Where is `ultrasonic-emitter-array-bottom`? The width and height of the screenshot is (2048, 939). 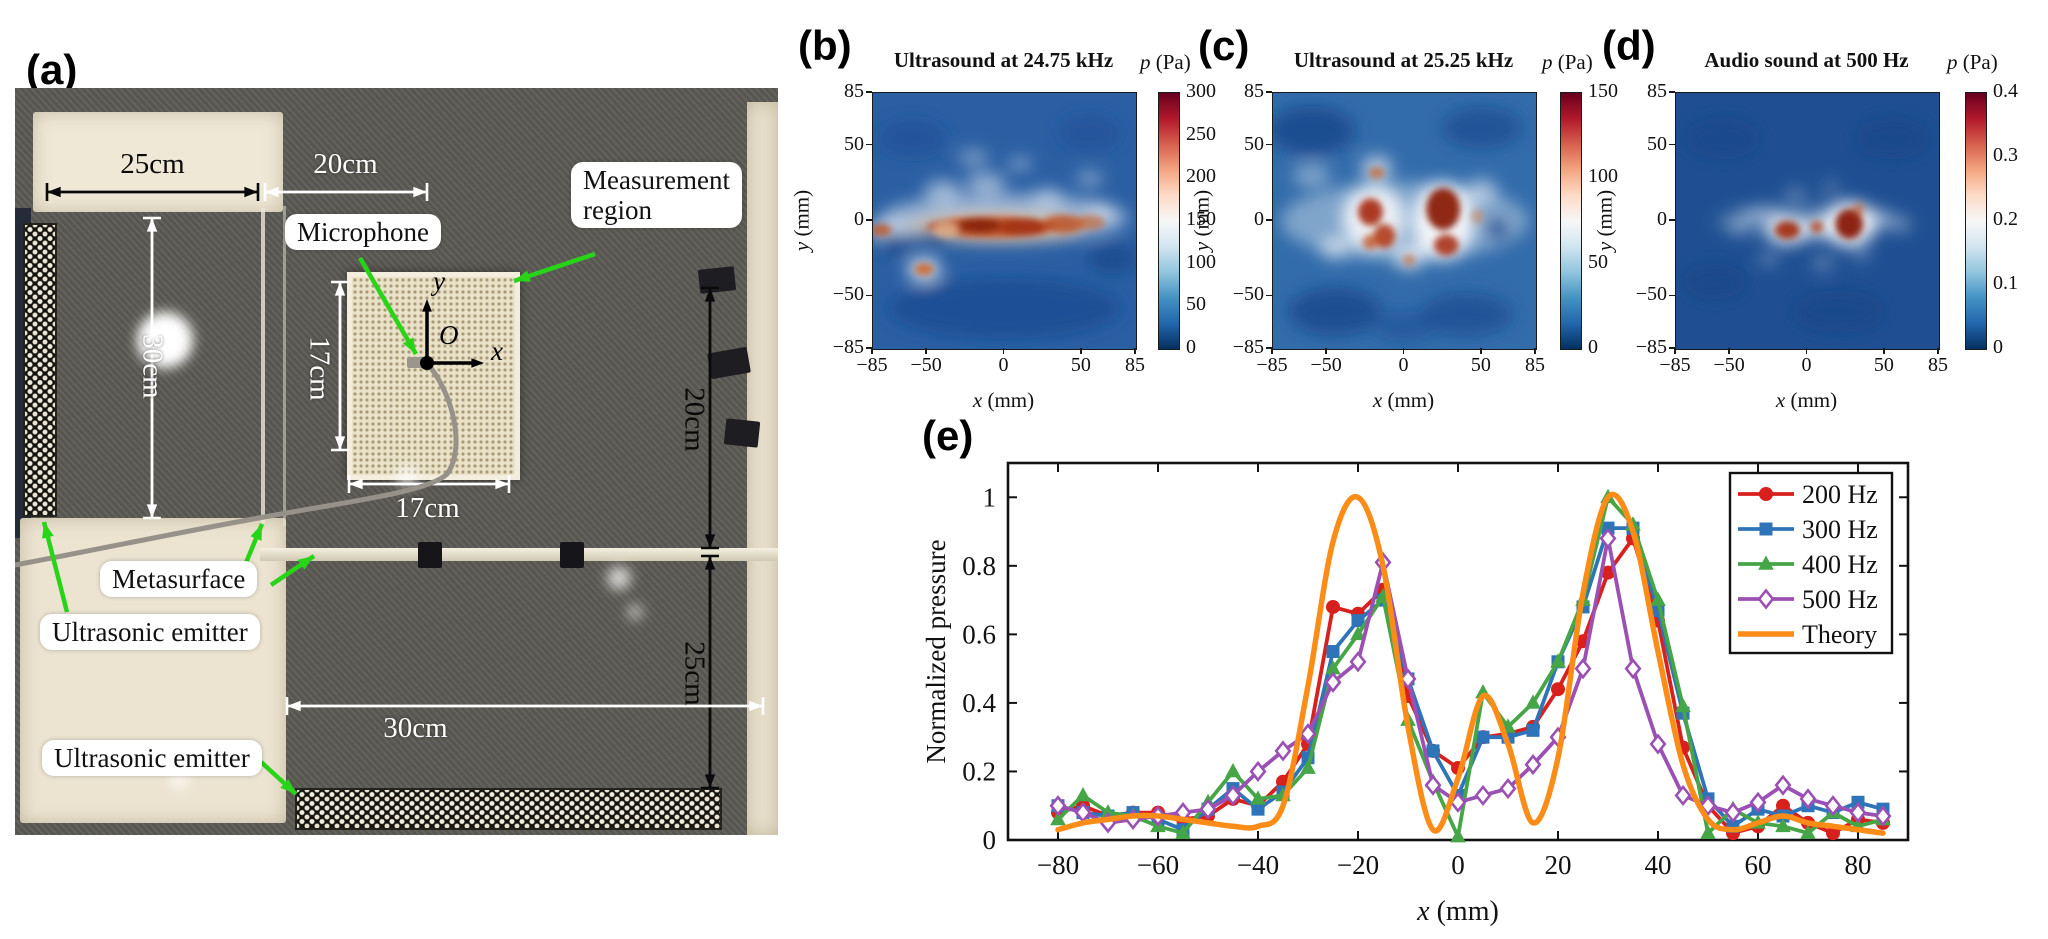 ultrasonic-emitter-array-bottom is located at coordinates (508, 809).